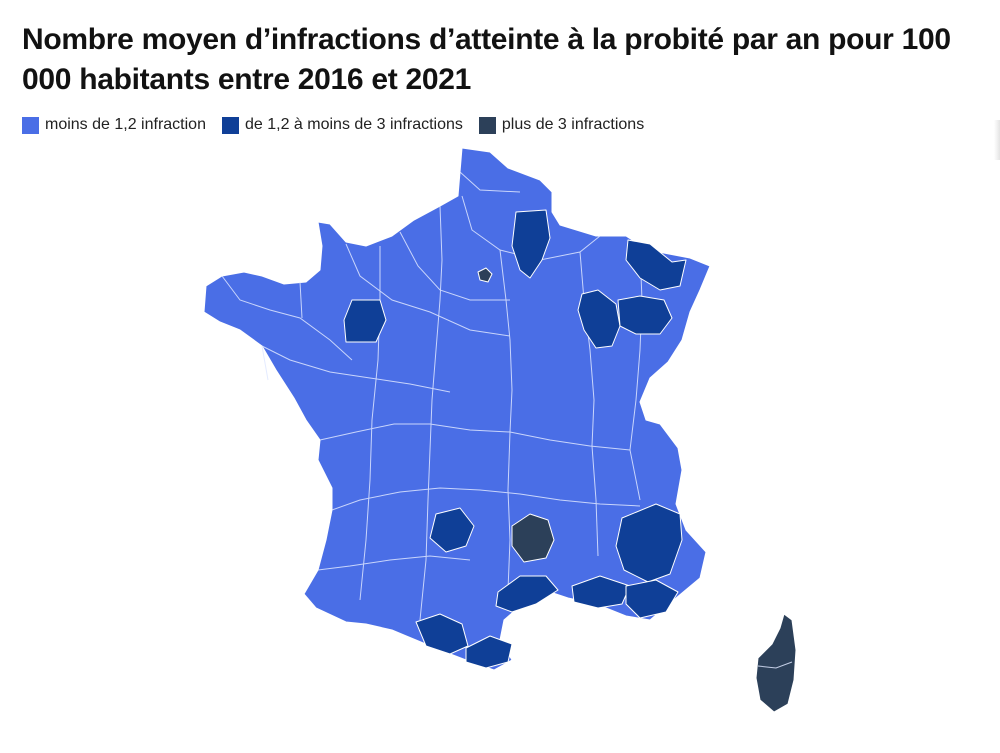 The image size is (1000, 753). Describe the element at coordinates (125, 124) in the screenshot. I see `legend-label-low: moins de 1,2 infraction` at that location.